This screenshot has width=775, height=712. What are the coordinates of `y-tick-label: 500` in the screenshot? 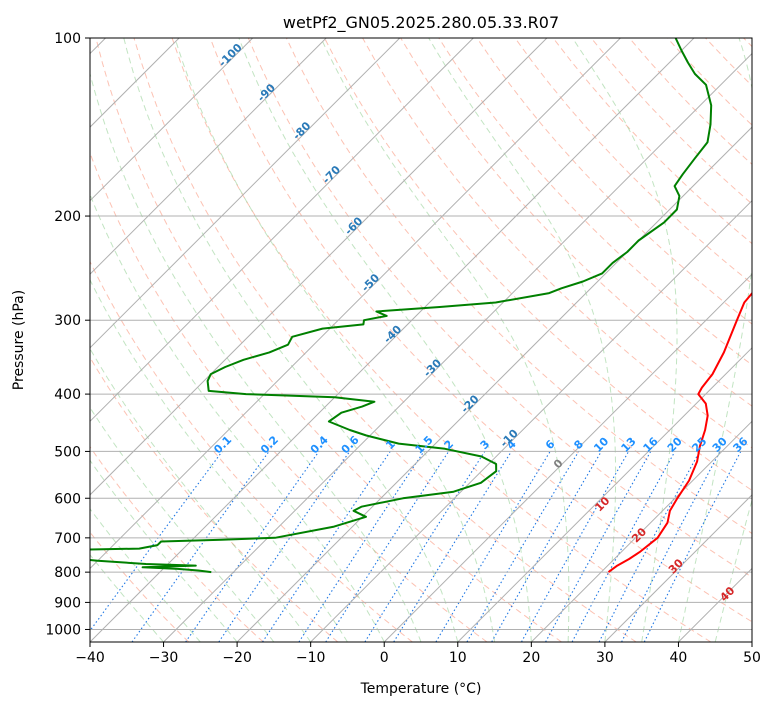 It's located at (67, 452).